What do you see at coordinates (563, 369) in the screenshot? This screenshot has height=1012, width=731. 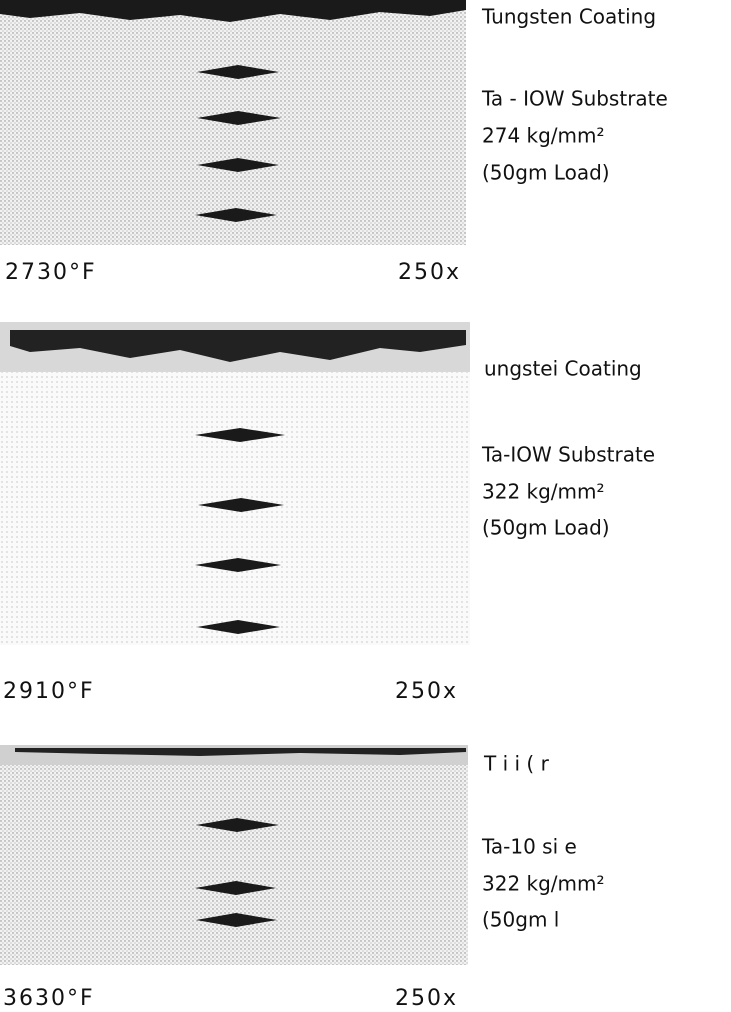 I see `coating-label: ungstei Coating` at bounding box center [563, 369].